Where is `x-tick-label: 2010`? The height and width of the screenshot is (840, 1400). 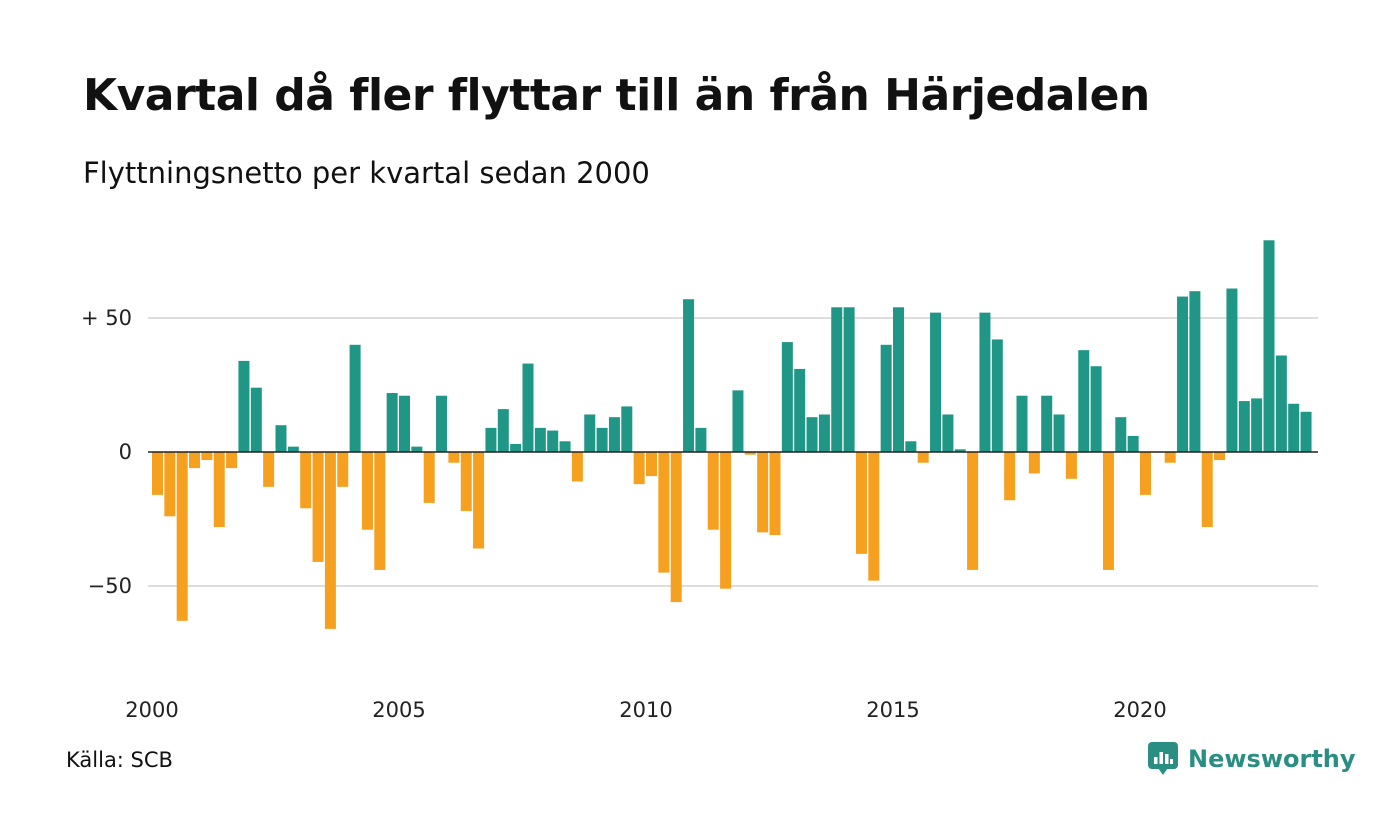 x-tick-label: 2010 is located at coordinates (645, 710).